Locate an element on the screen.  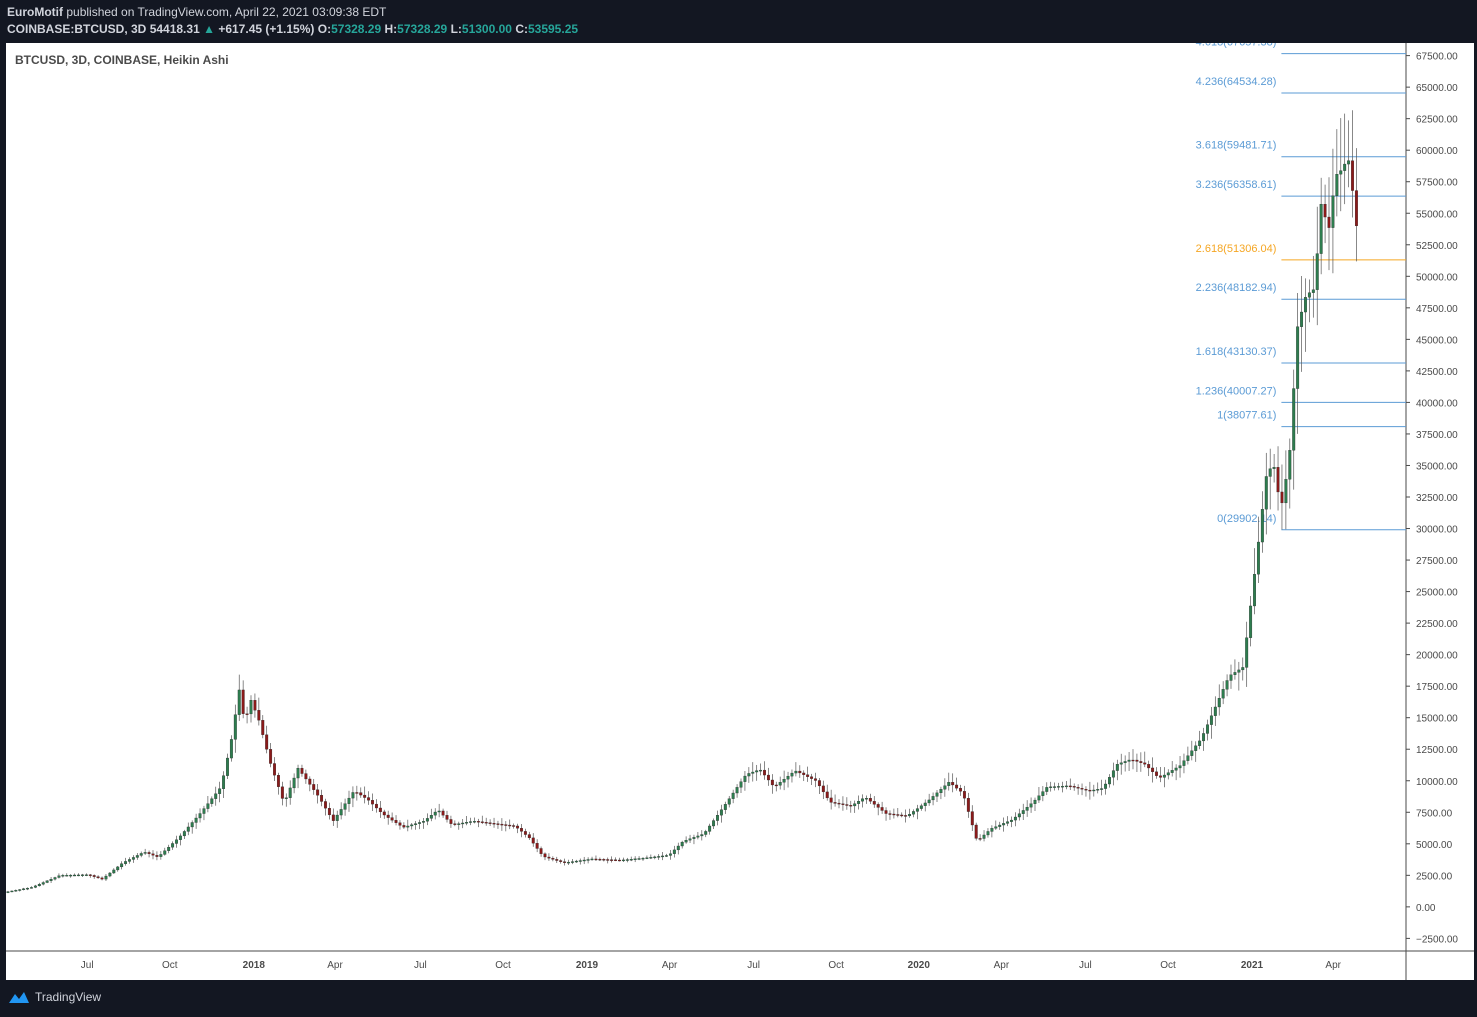
price-change: +617.45 (+1.15%) is located at coordinates (266, 29).